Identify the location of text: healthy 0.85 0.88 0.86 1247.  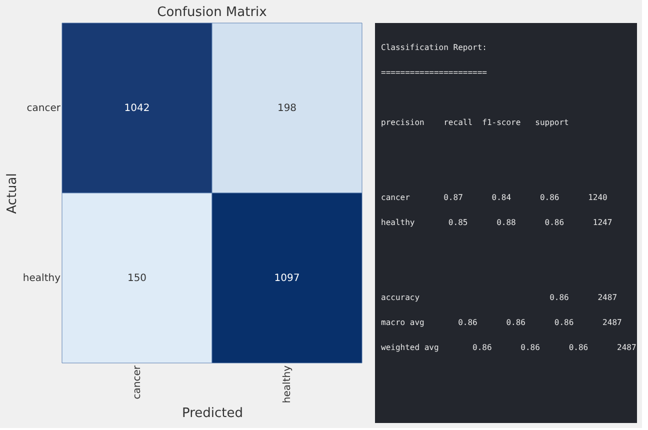
(496, 222).